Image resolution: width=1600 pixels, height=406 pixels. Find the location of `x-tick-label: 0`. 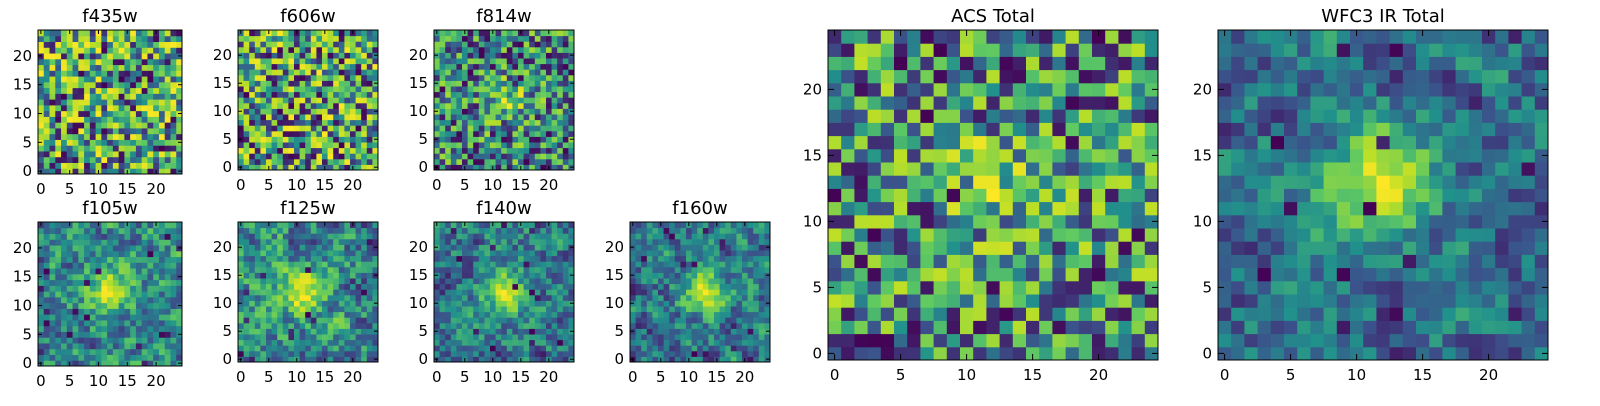

x-tick-label: 0 is located at coordinates (437, 377).